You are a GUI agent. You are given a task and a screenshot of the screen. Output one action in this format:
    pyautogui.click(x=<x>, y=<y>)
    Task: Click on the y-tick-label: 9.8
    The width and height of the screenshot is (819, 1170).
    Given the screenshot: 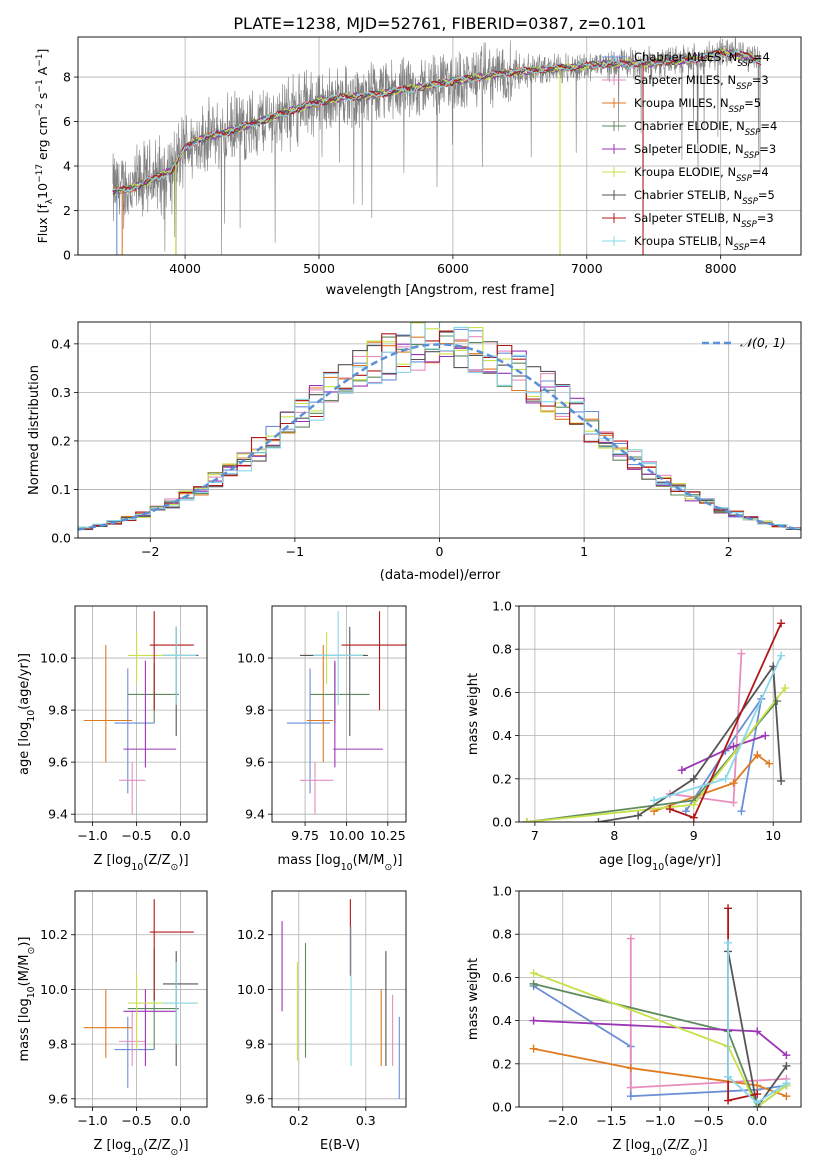 What is the action you would take?
    pyautogui.click(x=255, y=1044)
    